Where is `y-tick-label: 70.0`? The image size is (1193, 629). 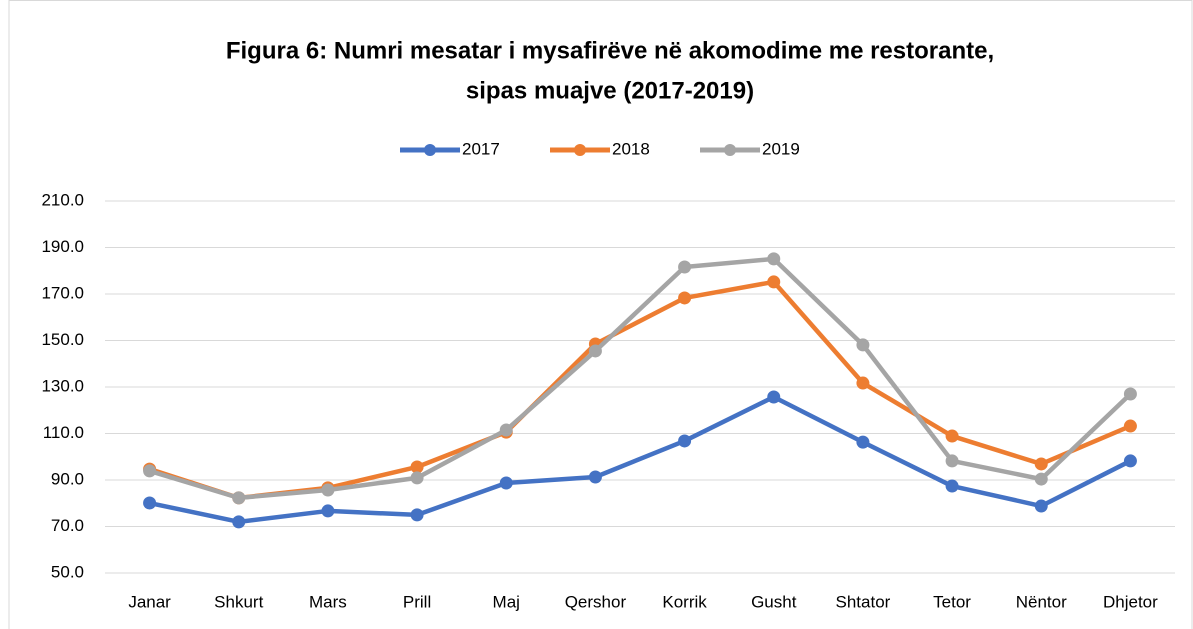 y-tick-label: 70.0 is located at coordinates (67, 525).